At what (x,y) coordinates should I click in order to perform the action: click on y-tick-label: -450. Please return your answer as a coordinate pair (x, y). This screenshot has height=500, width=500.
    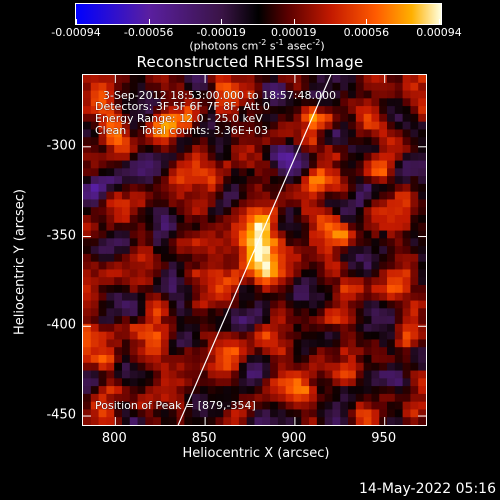
    Looking at the image, I should click on (61, 415).